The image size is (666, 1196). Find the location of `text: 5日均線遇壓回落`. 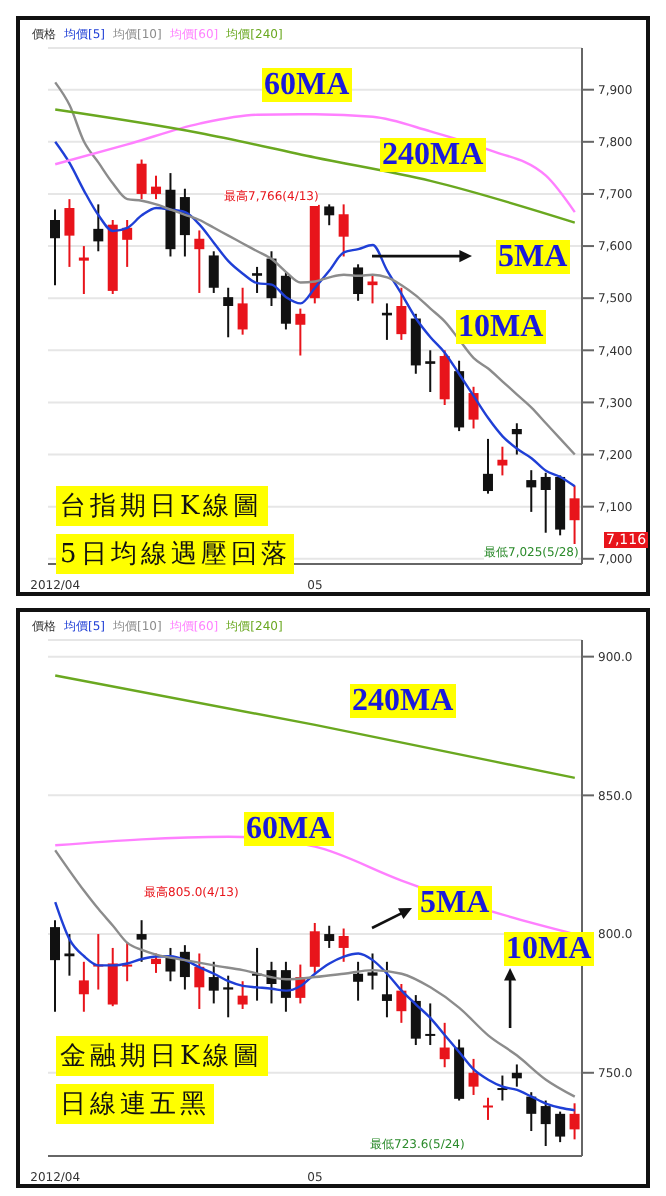

text: 5日均線遇壓回落 is located at coordinates (175, 554).